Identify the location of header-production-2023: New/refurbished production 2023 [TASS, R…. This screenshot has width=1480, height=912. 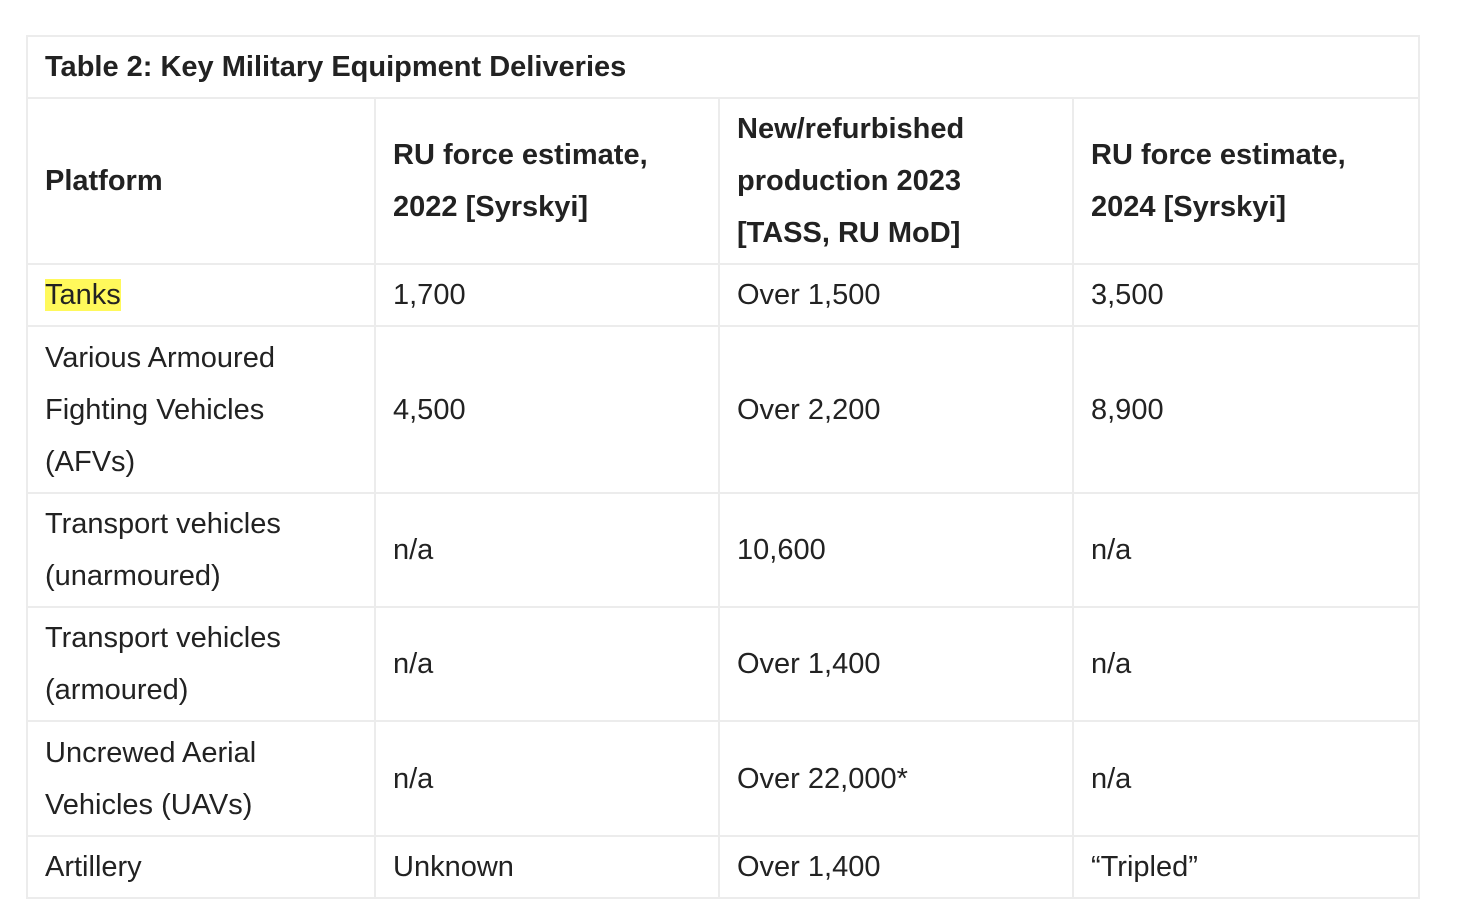
(896, 181).